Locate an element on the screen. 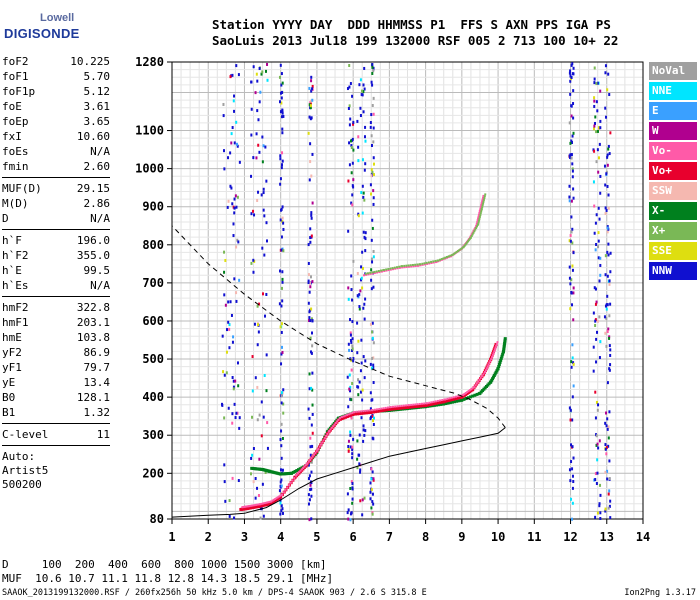 The image size is (700, 600). legend-entry: NoVal is located at coordinates (673, 71).